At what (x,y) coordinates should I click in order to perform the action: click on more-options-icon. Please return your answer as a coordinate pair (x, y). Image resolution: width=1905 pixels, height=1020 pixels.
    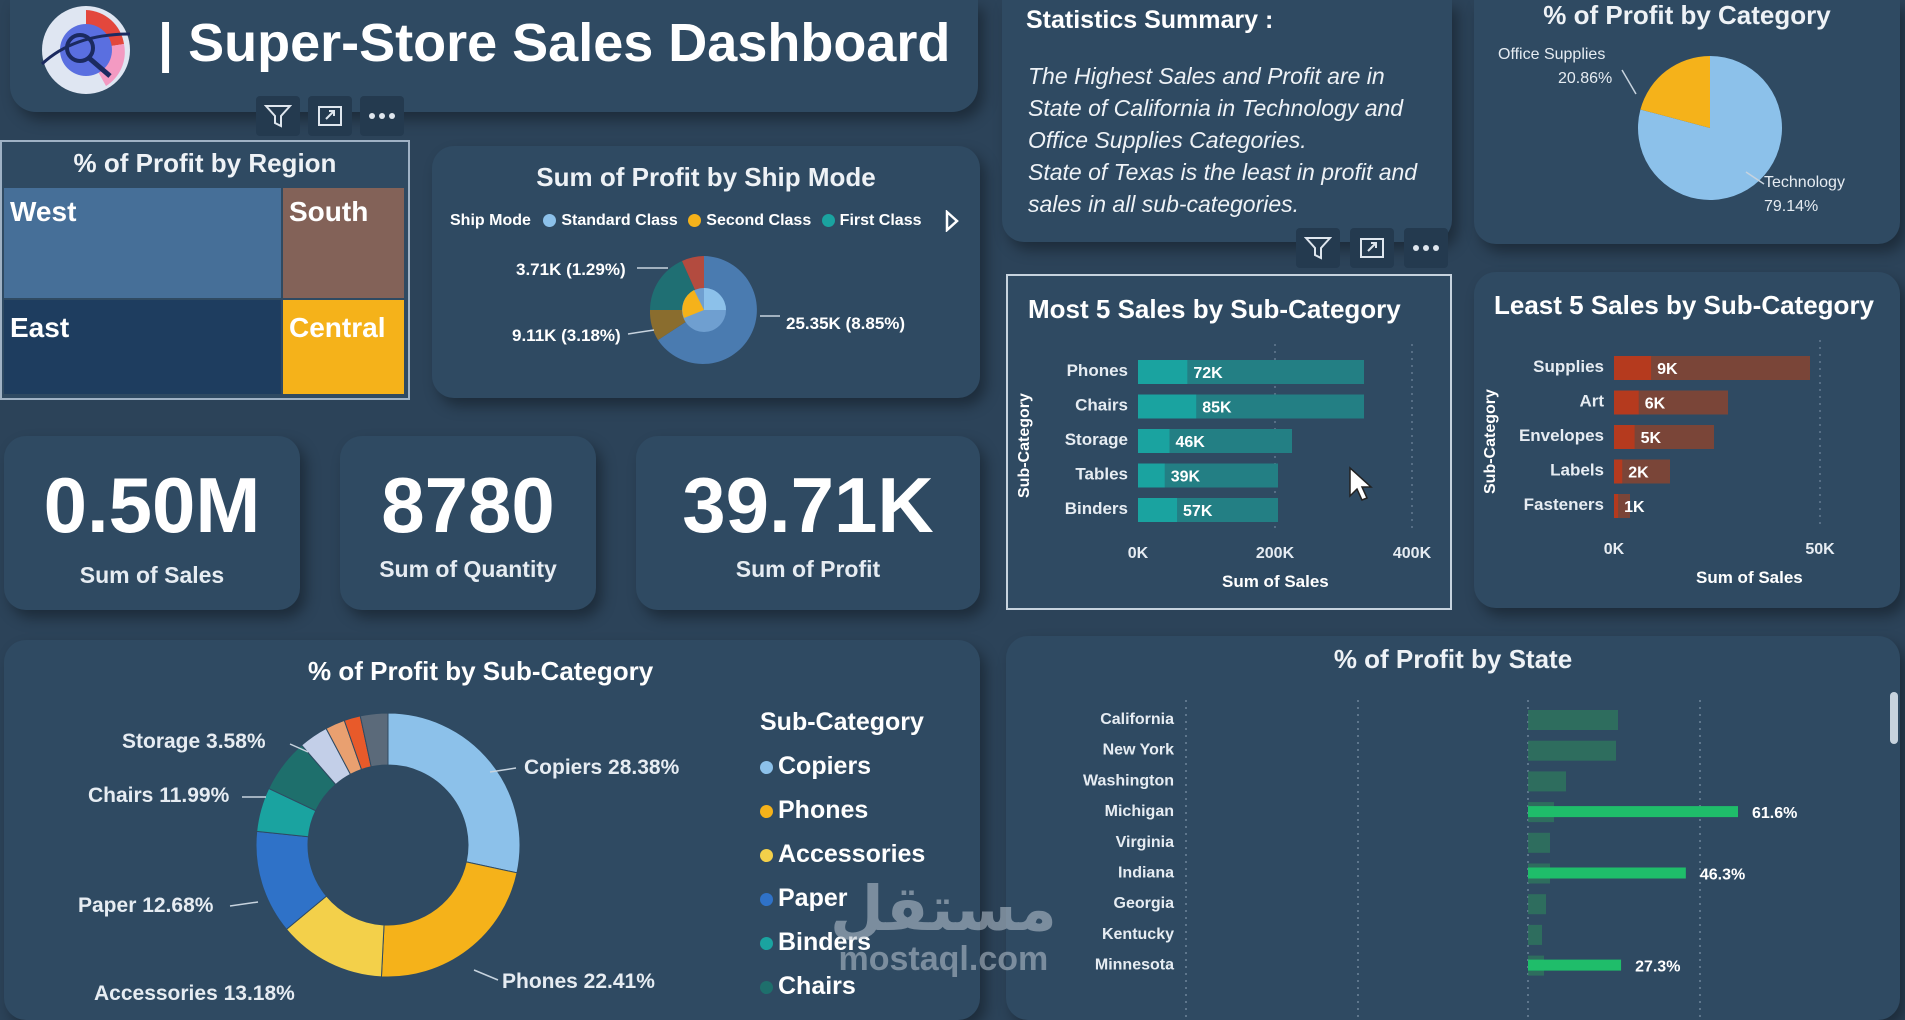
    Looking at the image, I should click on (1426, 248).